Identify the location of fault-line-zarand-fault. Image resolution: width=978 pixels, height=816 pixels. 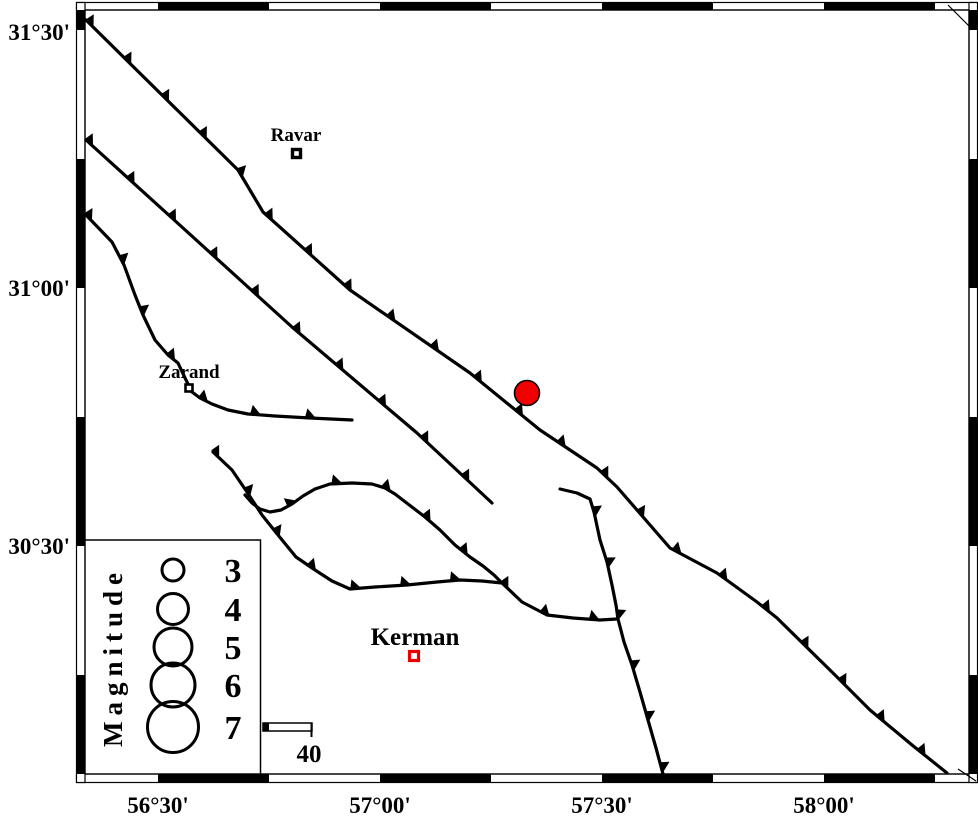
(219, 317).